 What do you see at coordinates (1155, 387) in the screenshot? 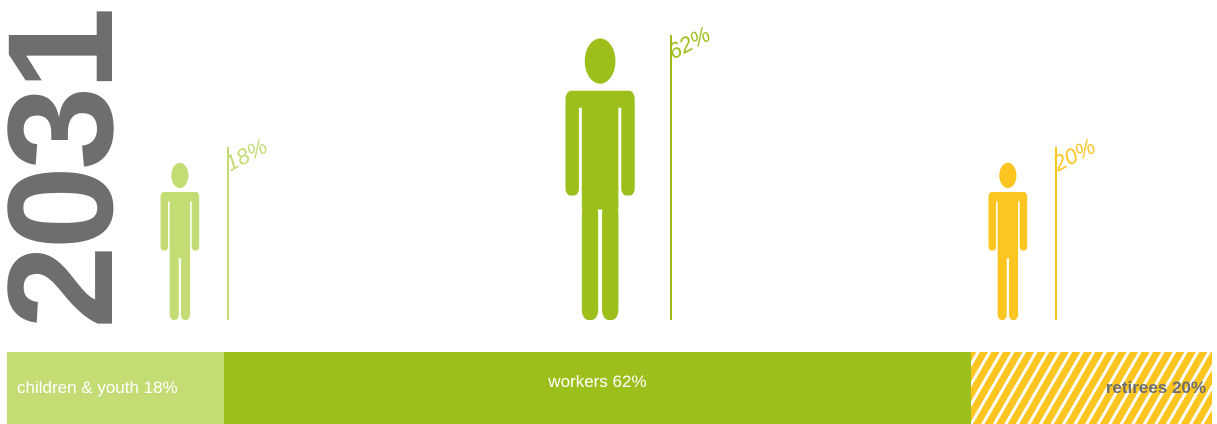
I see `retirees-bar-label: retirees 20%` at bounding box center [1155, 387].